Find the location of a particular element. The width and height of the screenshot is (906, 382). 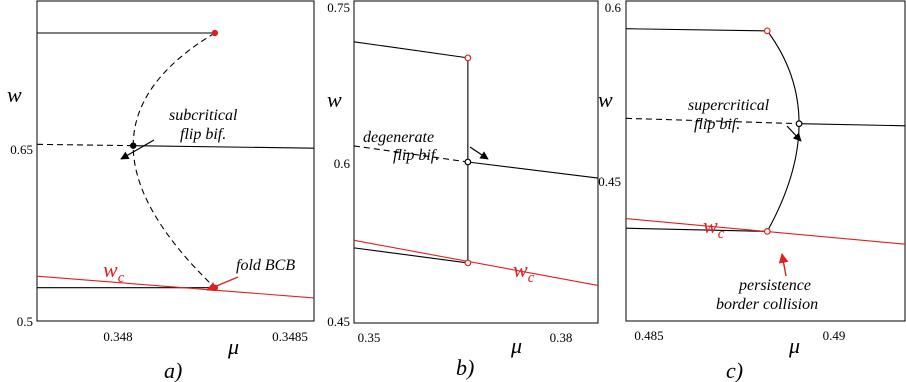

panel-a-curve-label: wc is located at coordinates (114, 271).